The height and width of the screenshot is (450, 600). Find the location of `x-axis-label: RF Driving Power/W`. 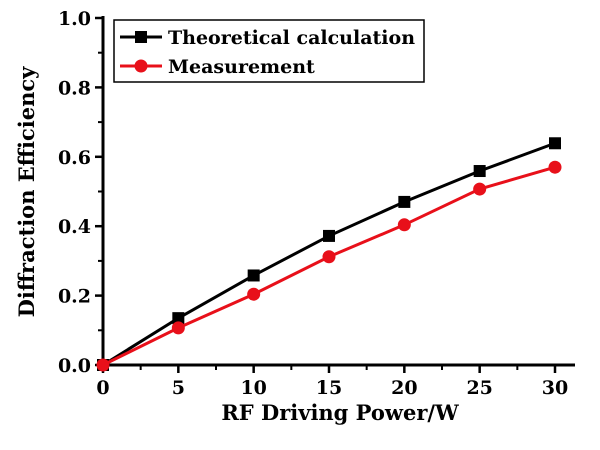

x-axis-label: RF Driving Power/W is located at coordinates (340, 412).